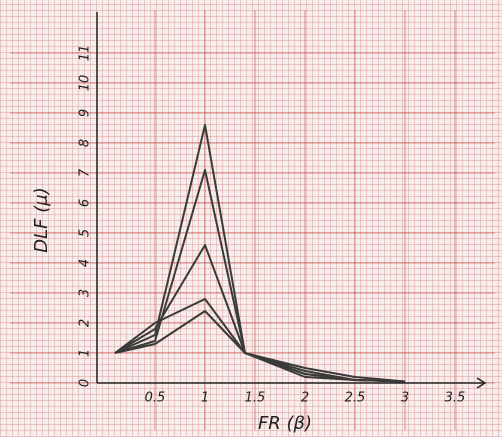  What do you see at coordinates (85, 203) in the screenshot?
I see `y-tick-label: 6` at bounding box center [85, 203].